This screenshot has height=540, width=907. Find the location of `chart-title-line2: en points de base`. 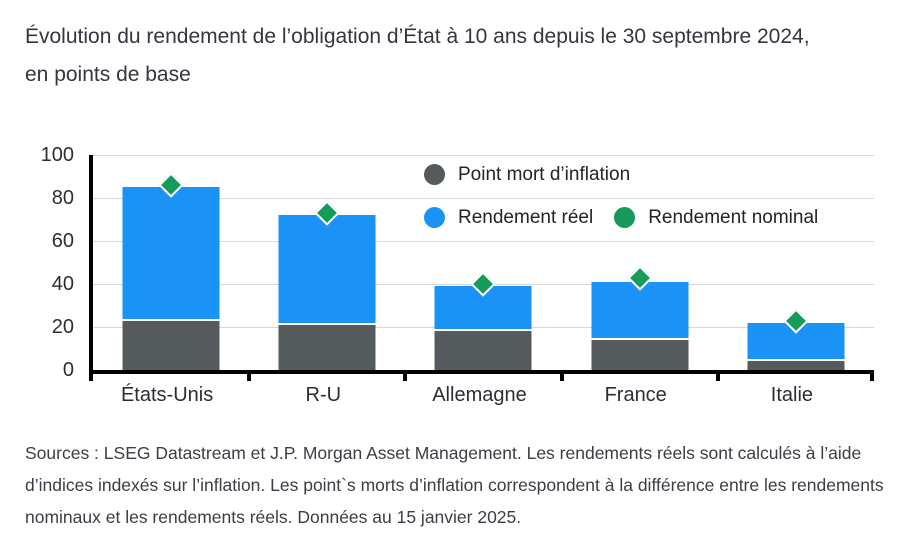

chart-title-line2: en points de base is located at coordinates (108, 74).